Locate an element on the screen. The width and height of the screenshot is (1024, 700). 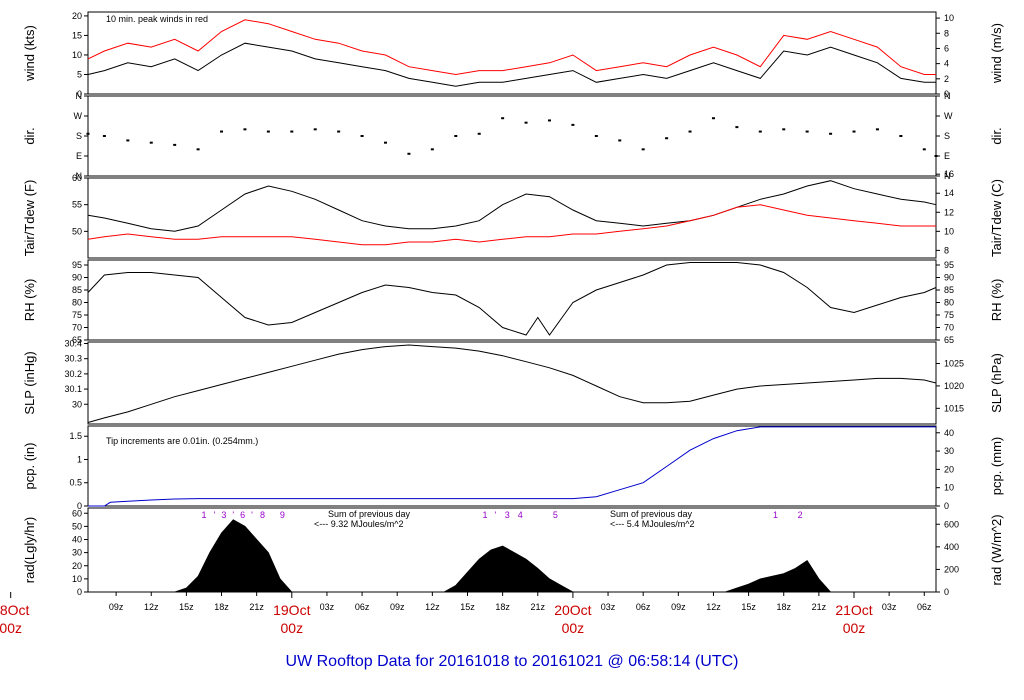
right-axis-title: pcp. (mm) is located at coordinates (996, 466).